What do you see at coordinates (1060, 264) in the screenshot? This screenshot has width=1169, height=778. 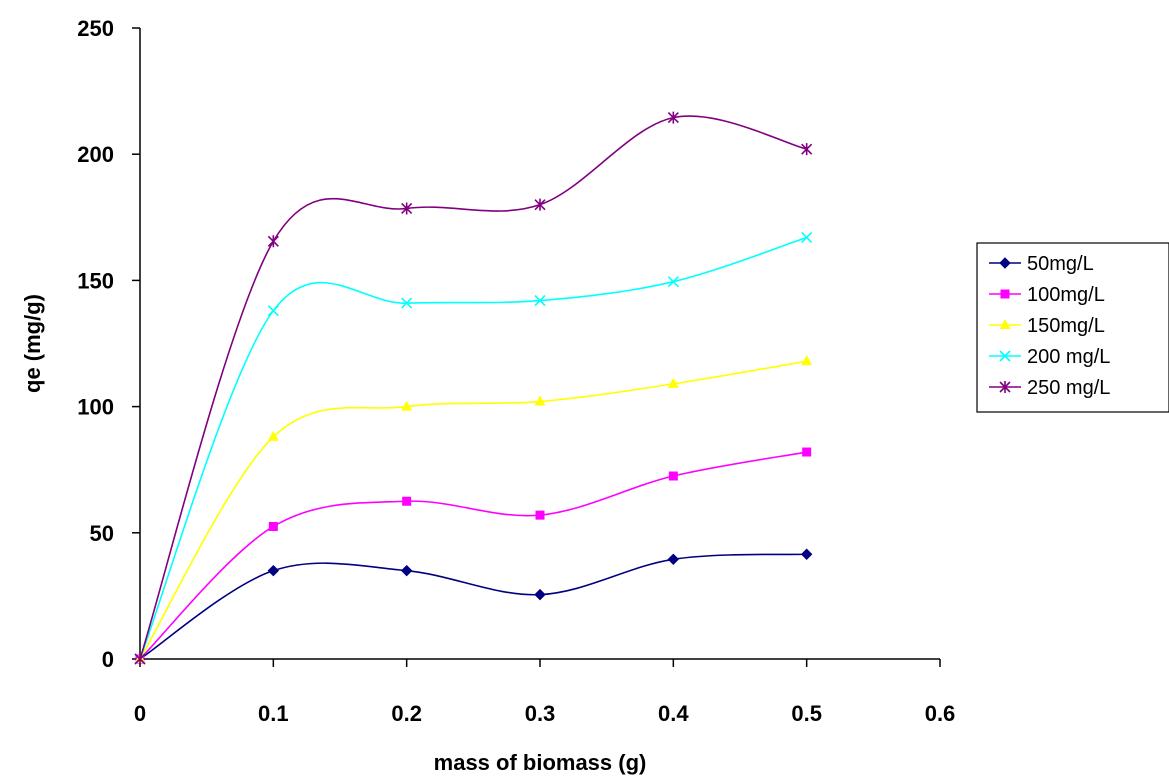 I see `legend-label: 50mg/L` at bounding box center [1060, 264].